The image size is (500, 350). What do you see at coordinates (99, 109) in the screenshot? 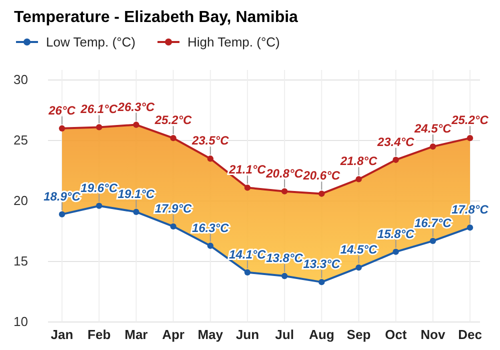
I see `data-label: 26.1°C` at bounding box center [99, 109].